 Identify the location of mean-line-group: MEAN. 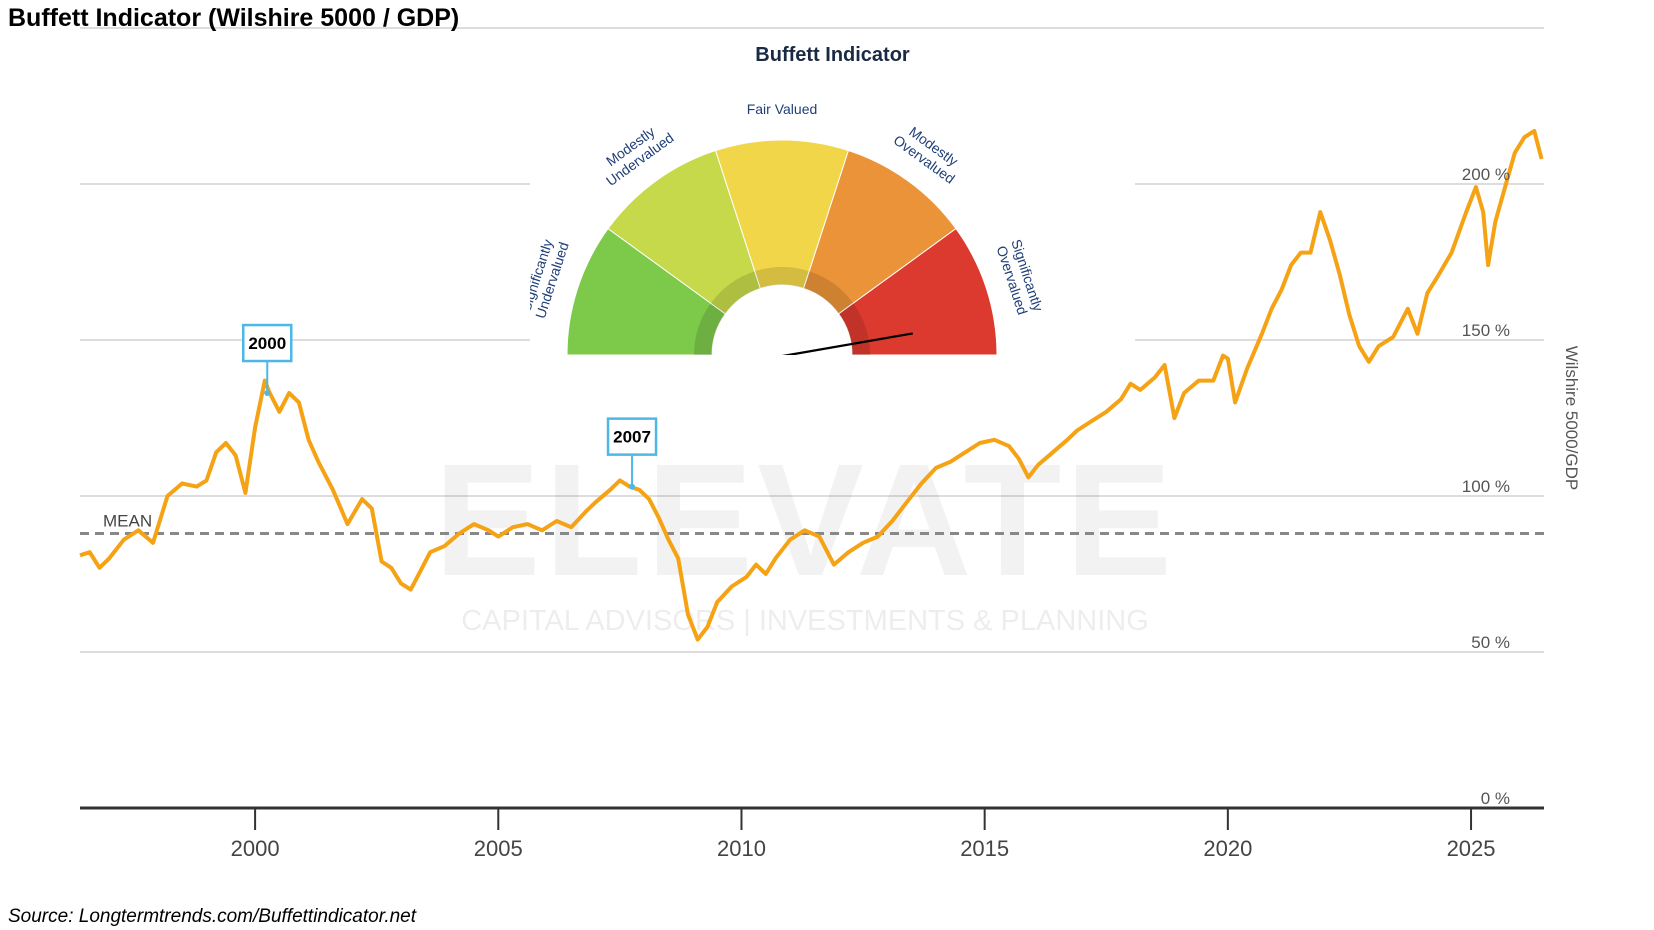
(812, 523).